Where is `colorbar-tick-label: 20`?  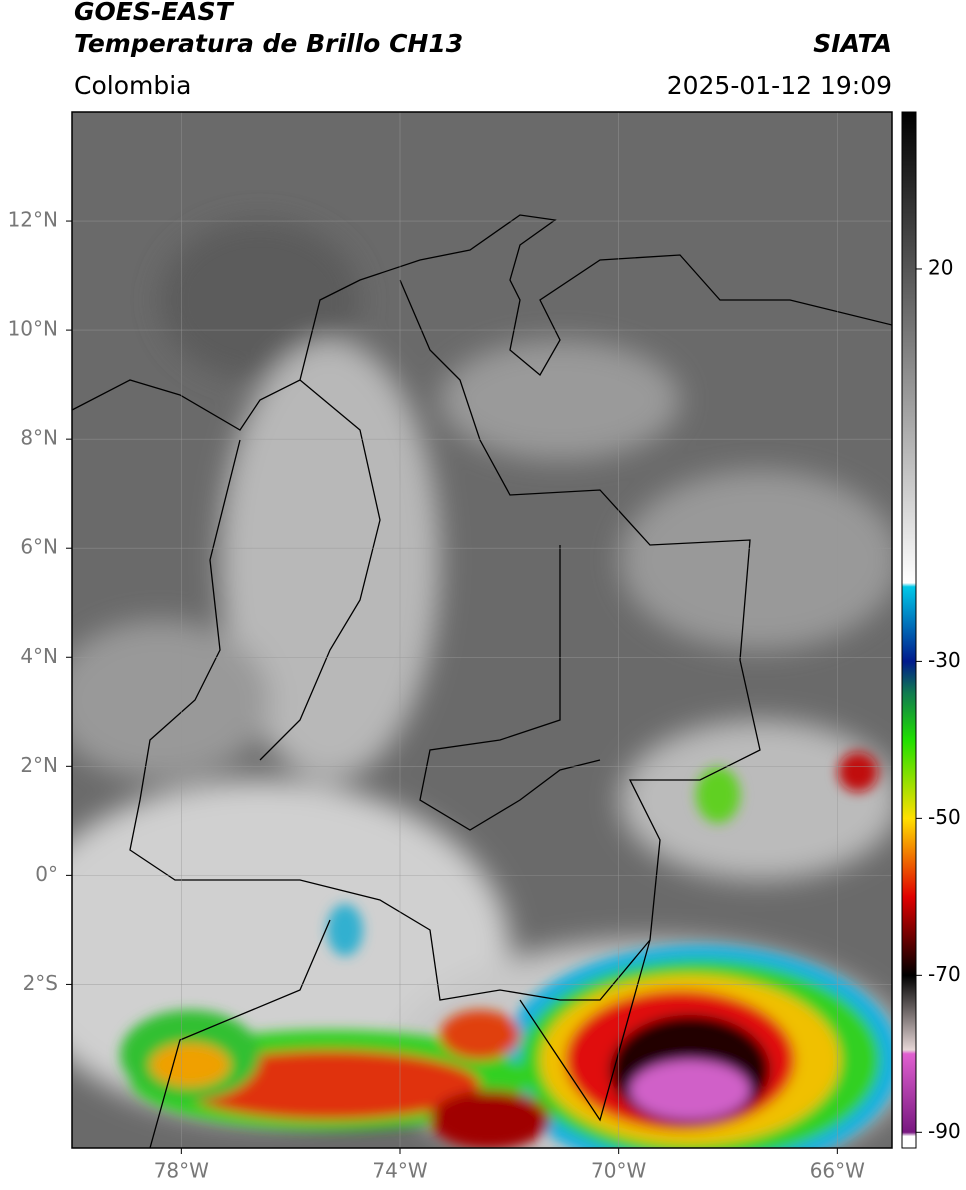 colorbar-tick-label: 20 is located at coordinates (940, 267).